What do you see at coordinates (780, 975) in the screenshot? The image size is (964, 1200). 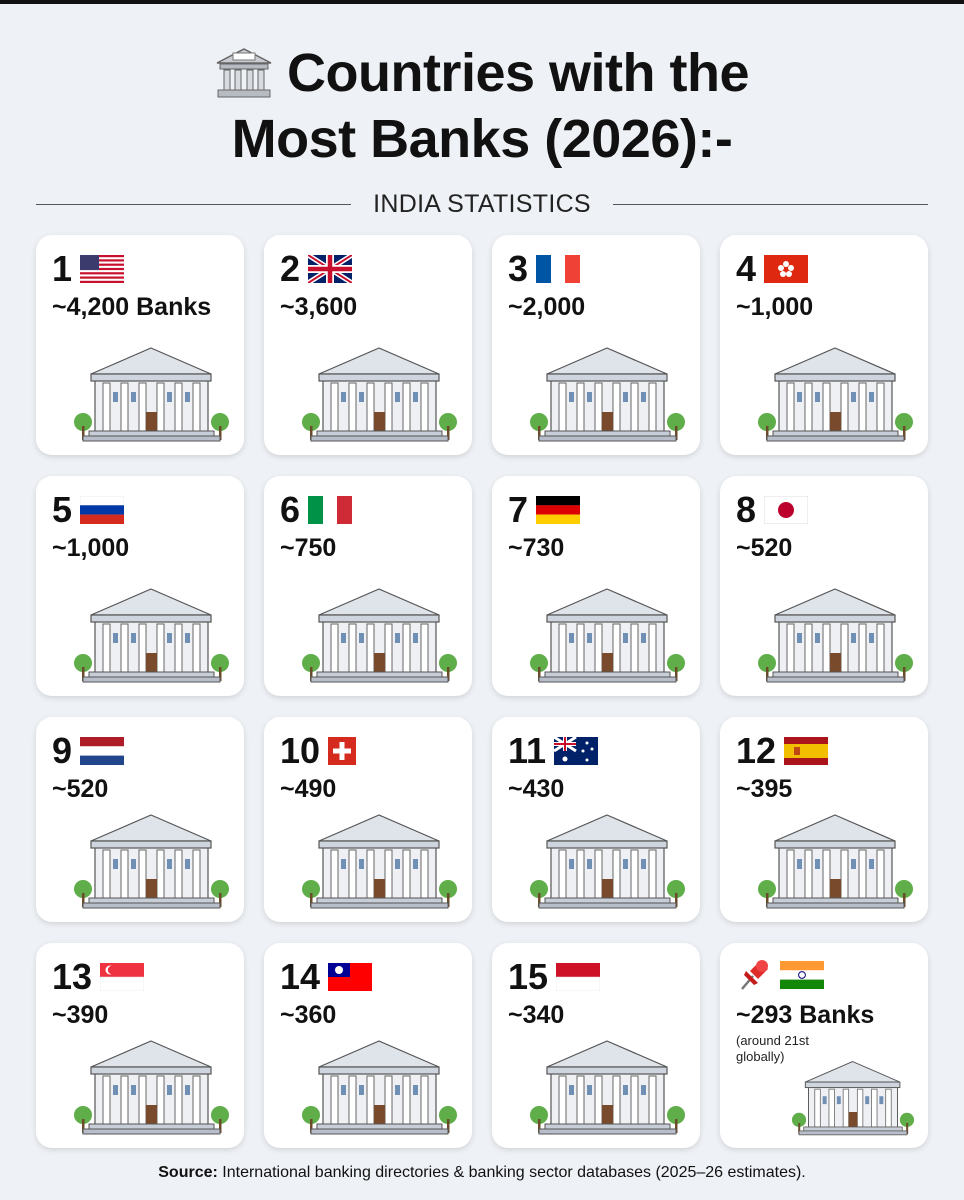 I see `card-head` at bounding box center [780, 975].